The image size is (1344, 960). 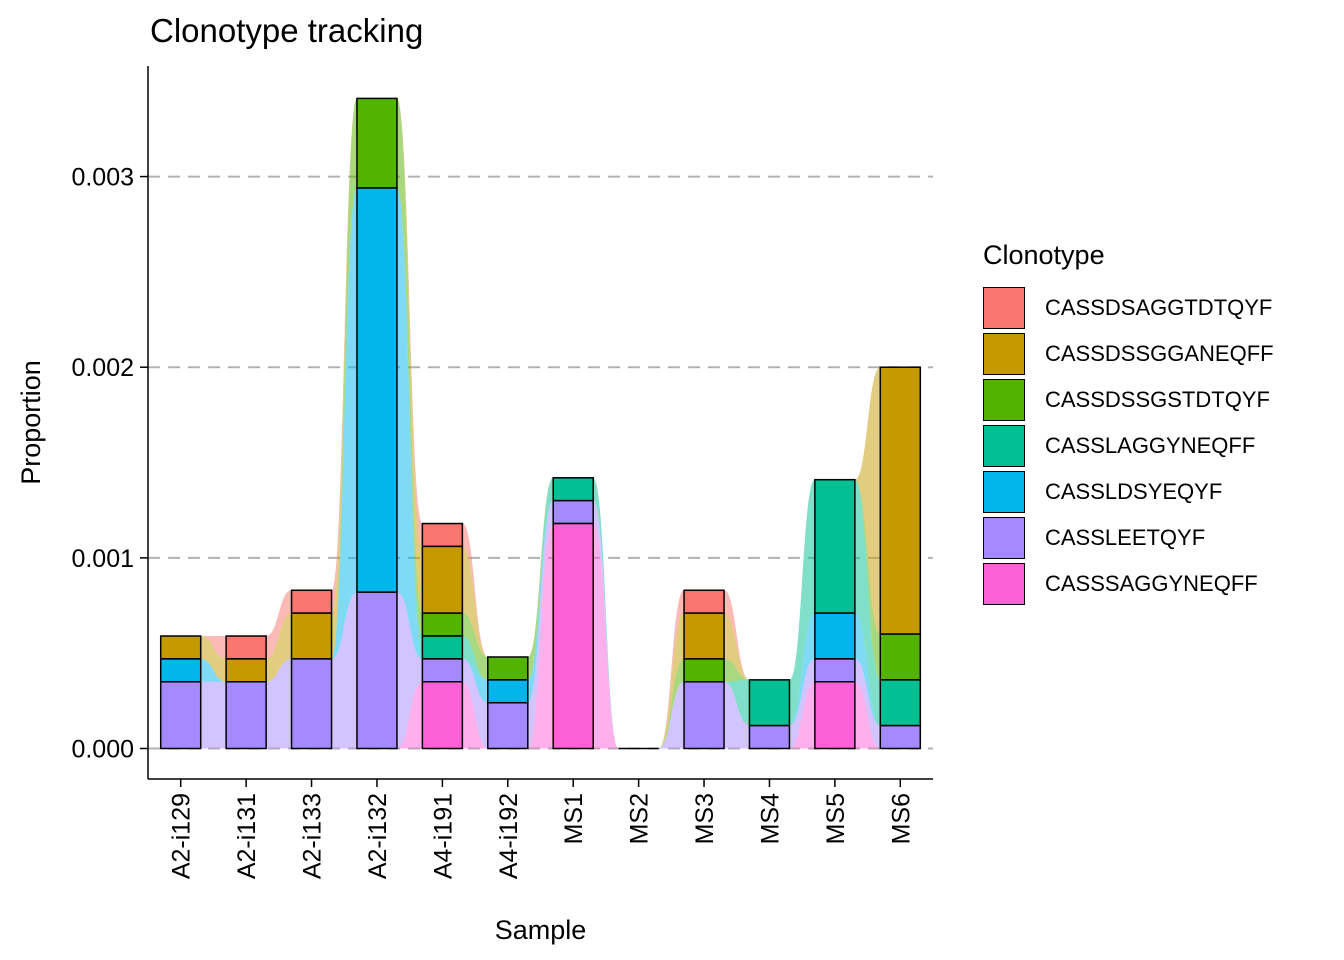 What do you see at coordinates (509, 836) in the screenshot?
I see `x-tick-label: A4-i192` at bounding box center [509, 836].